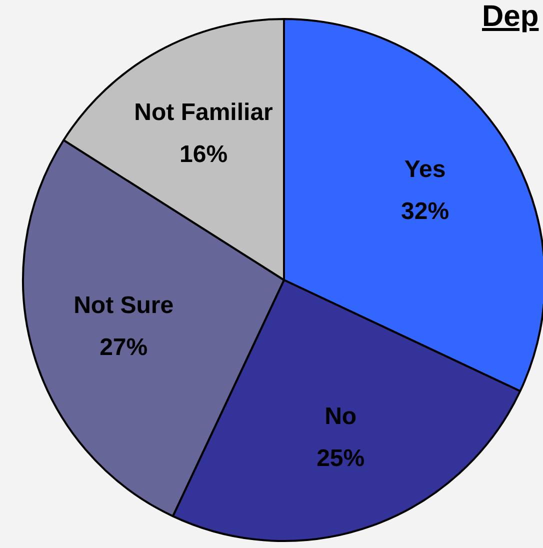 This screenshot has height=548, width=543. I want to click on slice-label: Not Familiar, so click(203, 112).